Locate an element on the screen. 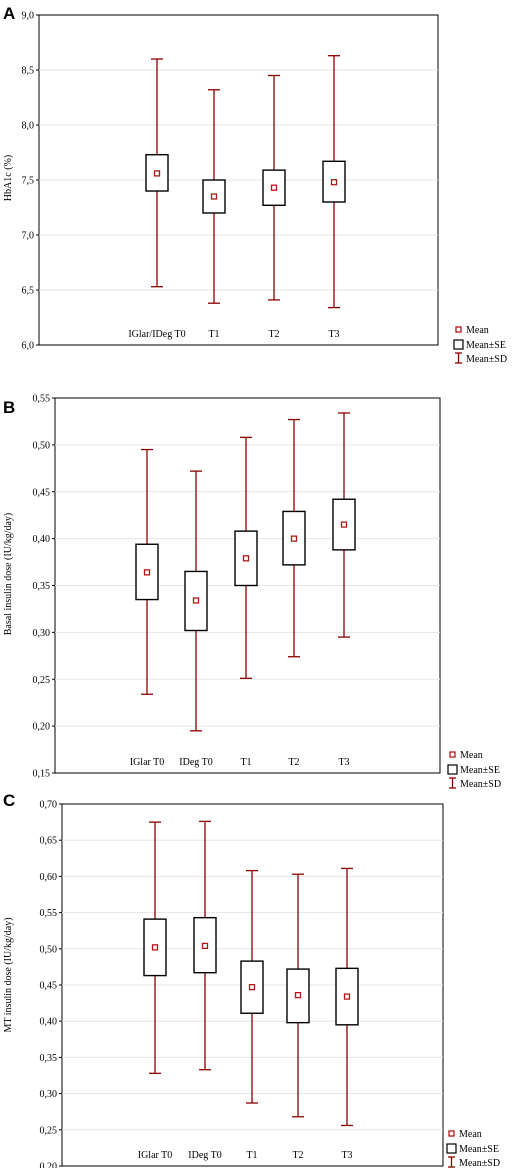 The image size is (517, 1168). gridlines-a is located at coordinates (238, 180).